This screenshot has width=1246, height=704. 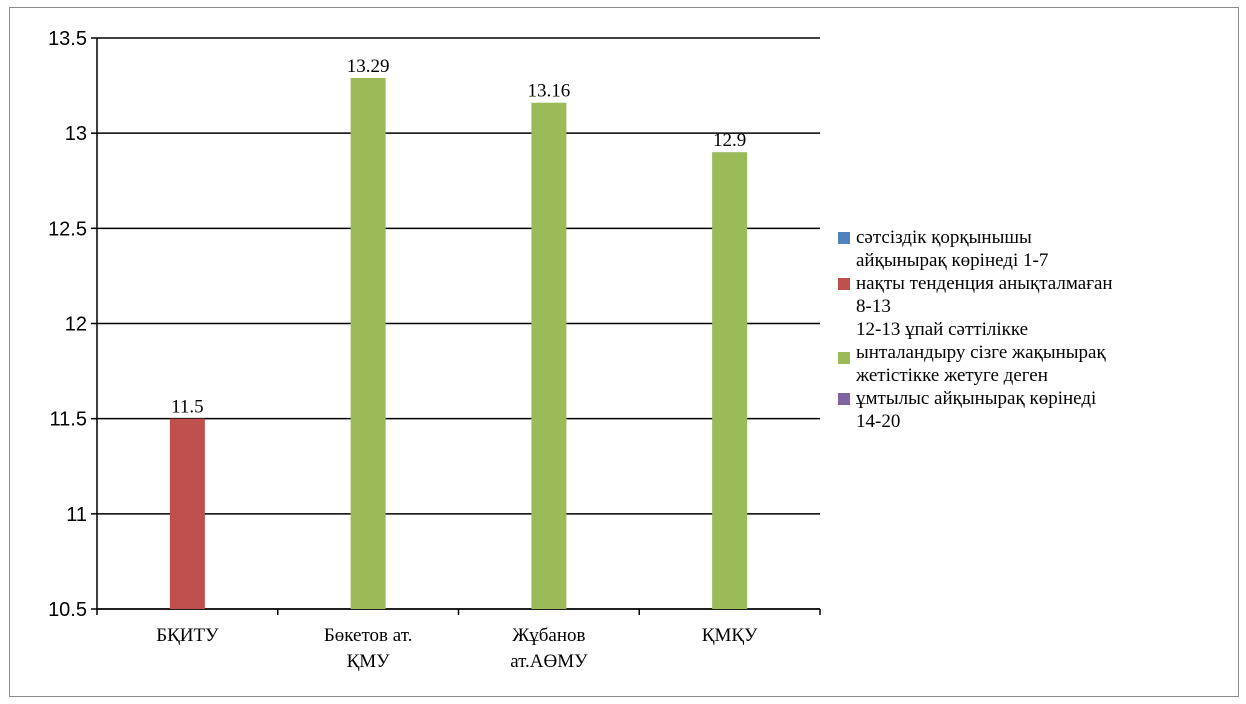 What do you see at coordinates (984, 283) in the screenshot?
I see `legend-label: нақты тенденция анықталмаған` at bounding box center [984, 283].